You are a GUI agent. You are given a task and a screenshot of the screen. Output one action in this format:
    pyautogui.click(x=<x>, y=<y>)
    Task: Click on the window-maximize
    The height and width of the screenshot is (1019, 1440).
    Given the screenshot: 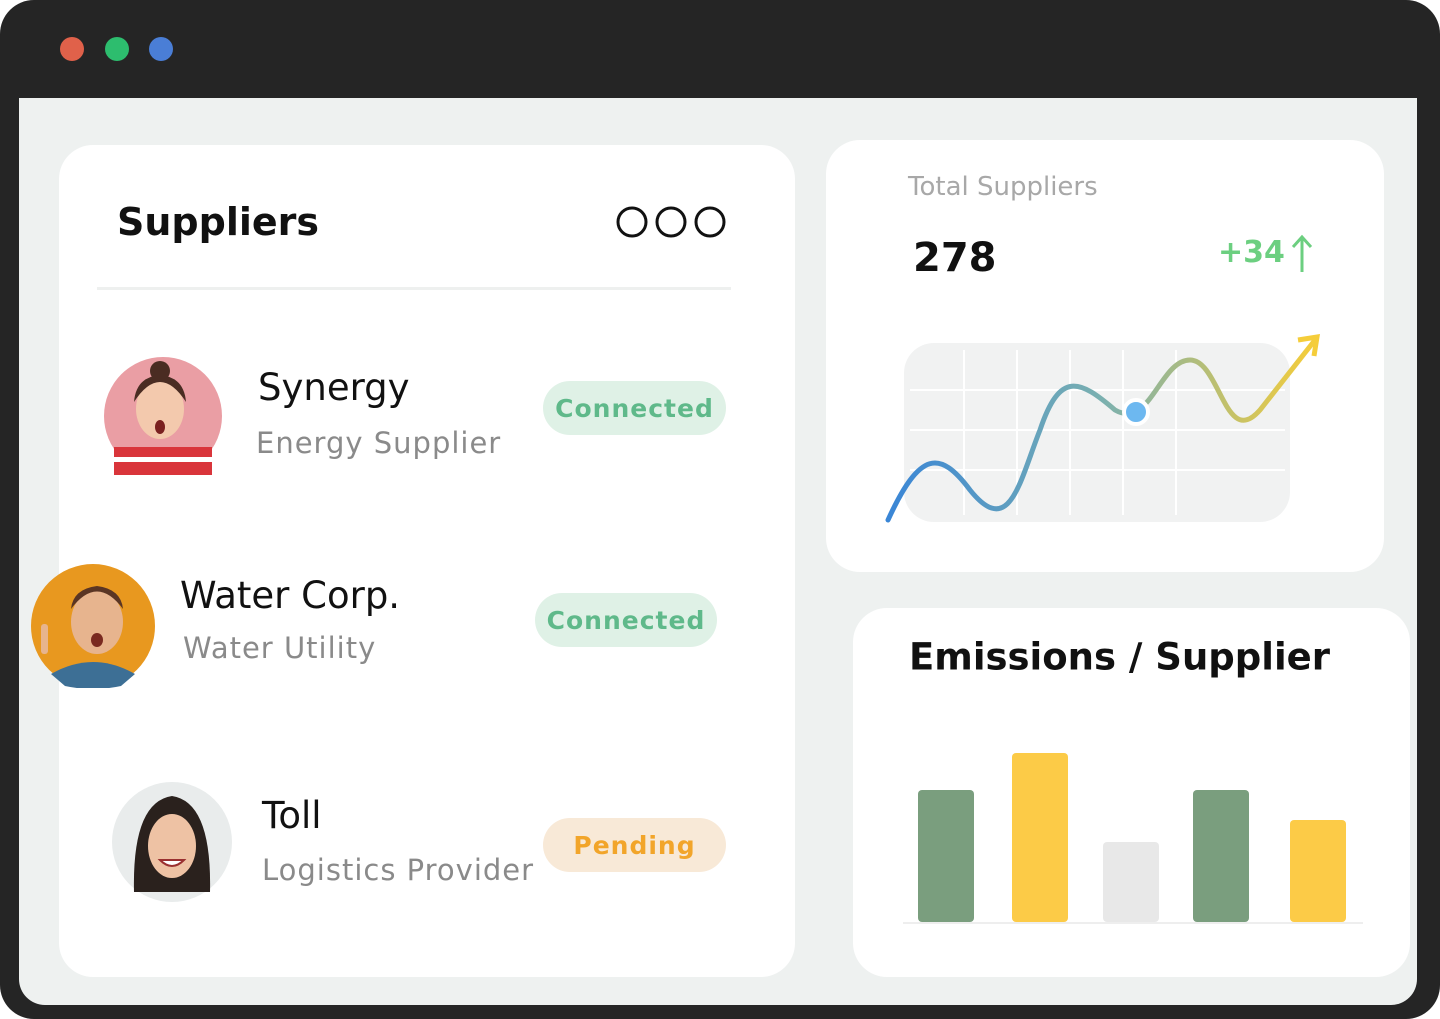 What is the action you would take?
    pyautogui.click(x=117, y=49)
    